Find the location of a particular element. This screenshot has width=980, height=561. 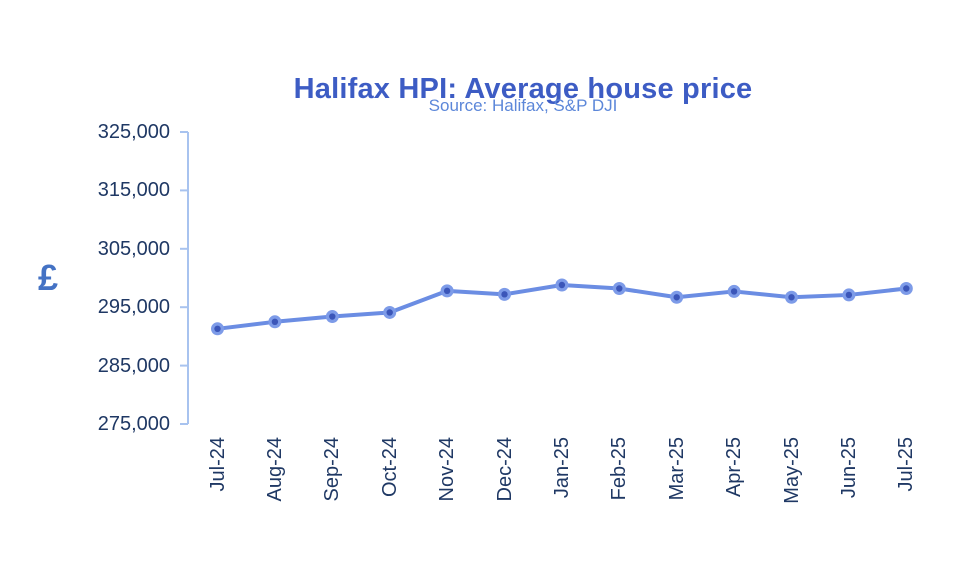

y-tick-label: 285,000 is located at coordinates (133, 365).